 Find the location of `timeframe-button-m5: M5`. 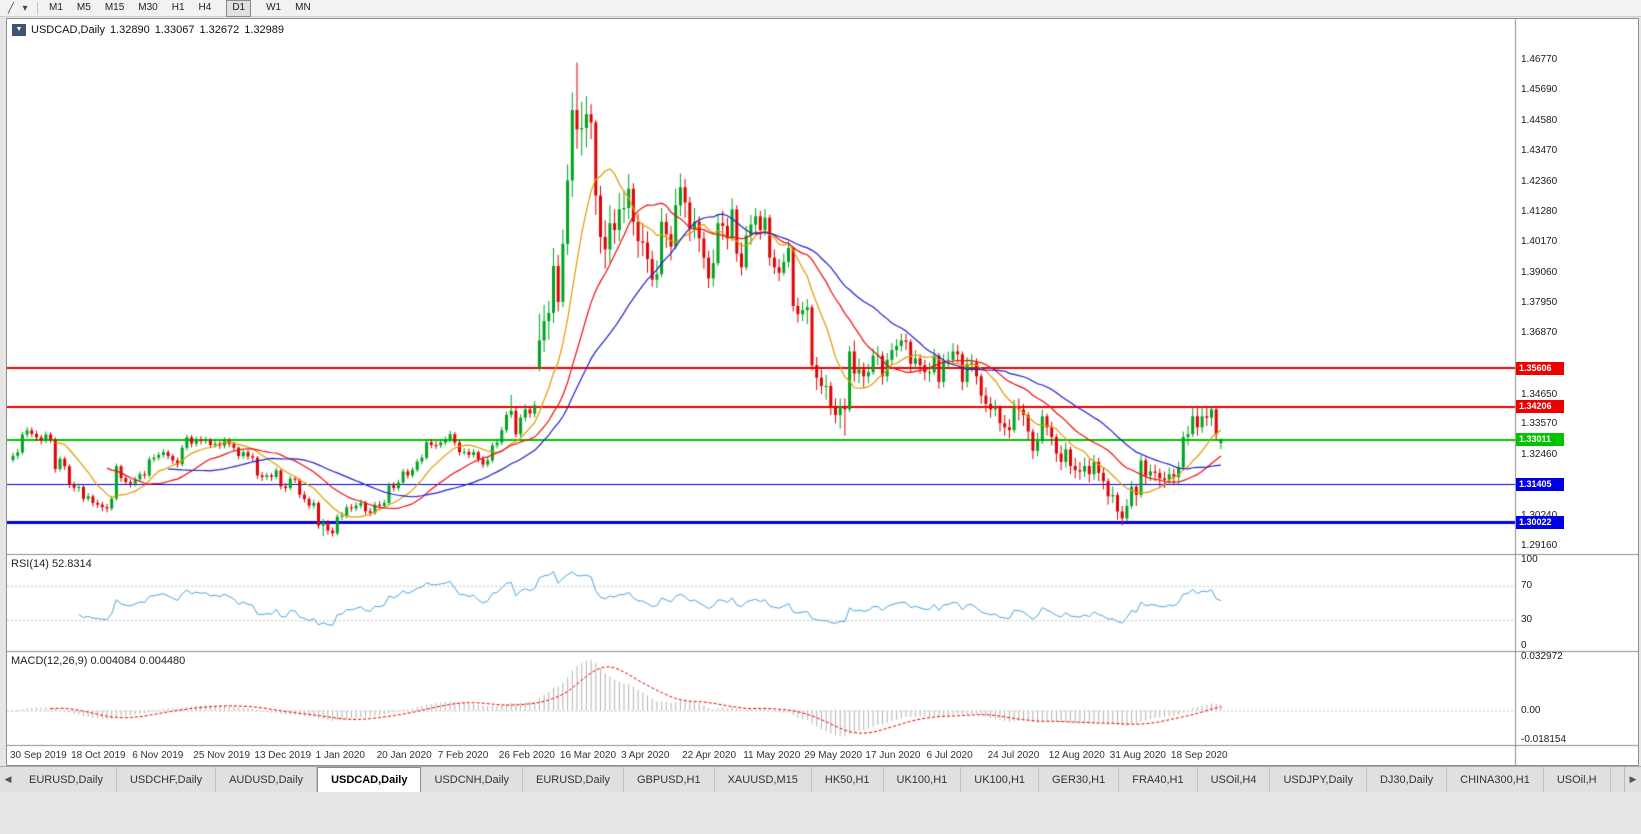

timeframe-button-m5: M5 is located at coordinates (83, 7).